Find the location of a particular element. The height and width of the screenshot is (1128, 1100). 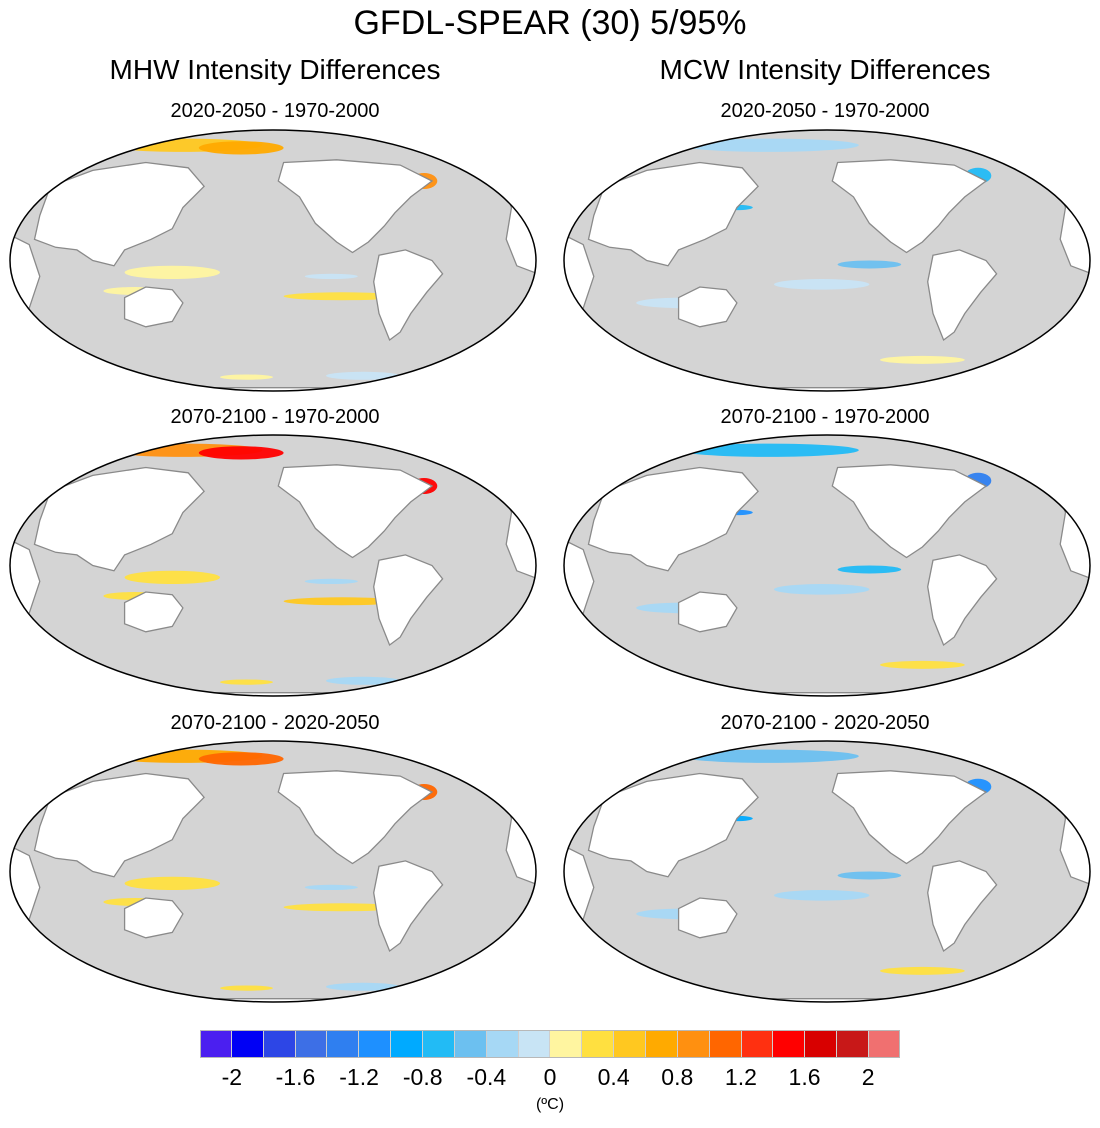

panel-title-6: 2070-2100 - 2020-2050 is located at coordinates (825, 723).